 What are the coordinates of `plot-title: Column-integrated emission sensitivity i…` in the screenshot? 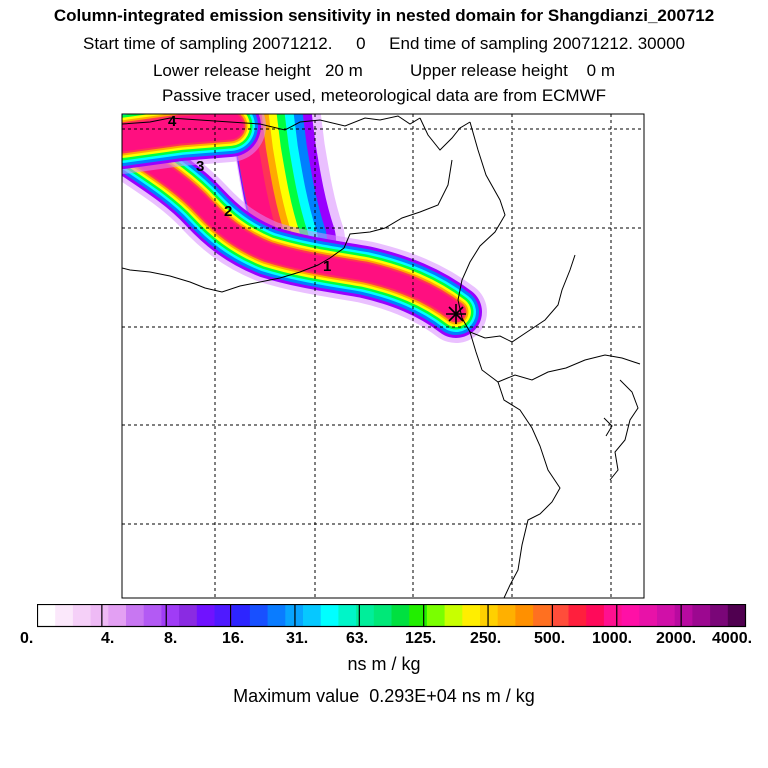 It's located at (384, 15).